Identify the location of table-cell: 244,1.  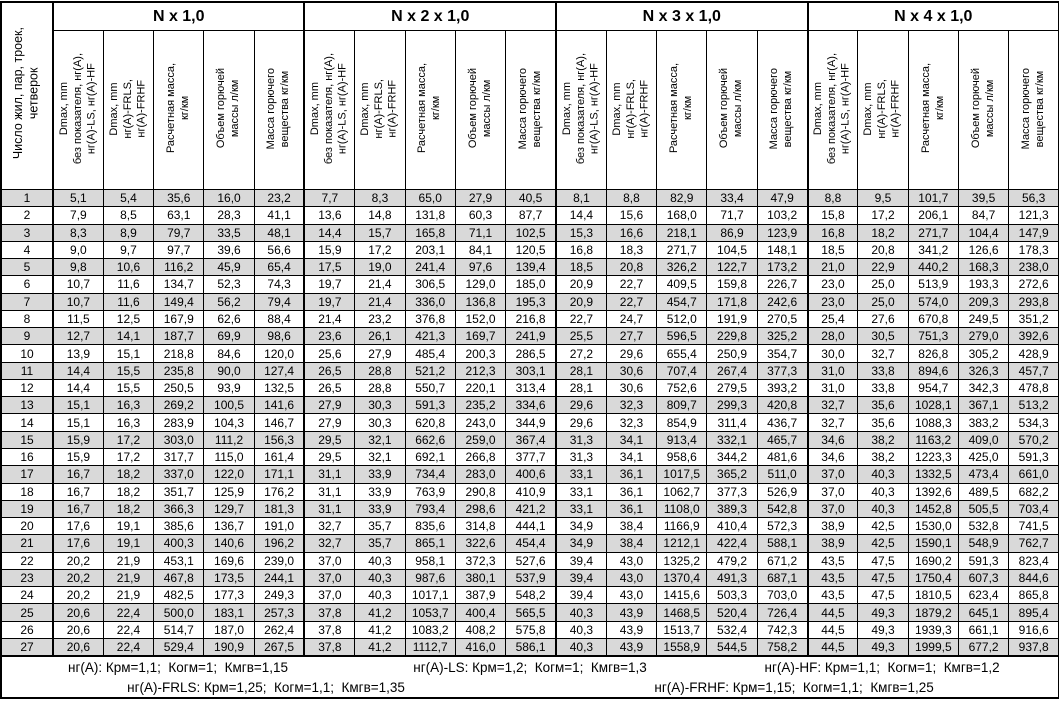
(279, 578).